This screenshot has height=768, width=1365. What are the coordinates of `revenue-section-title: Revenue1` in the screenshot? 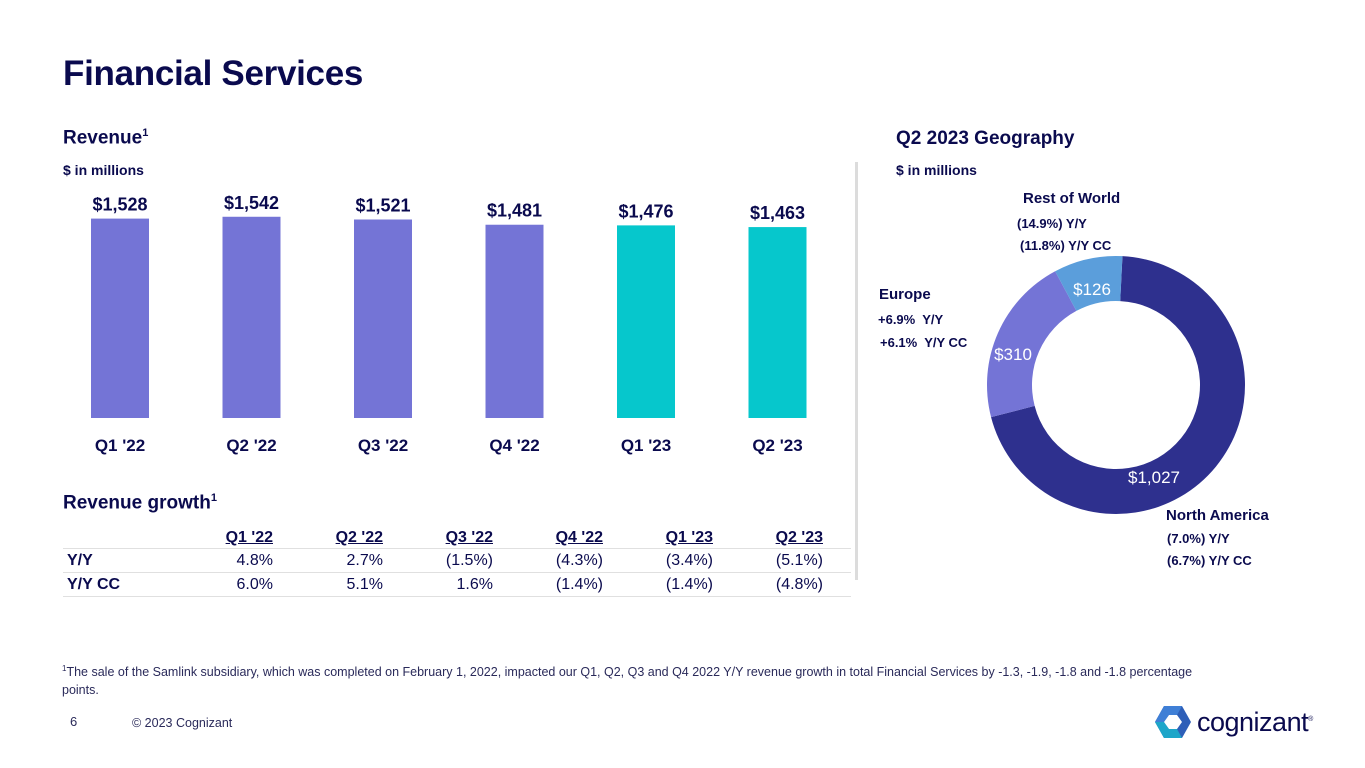 It's located at (105, 138).